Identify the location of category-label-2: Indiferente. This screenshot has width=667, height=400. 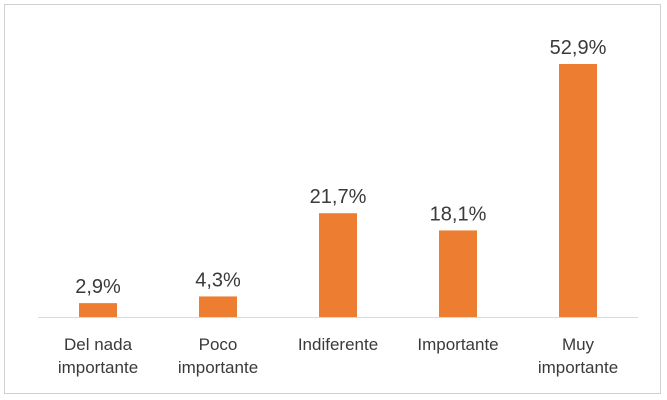
(338, 344).